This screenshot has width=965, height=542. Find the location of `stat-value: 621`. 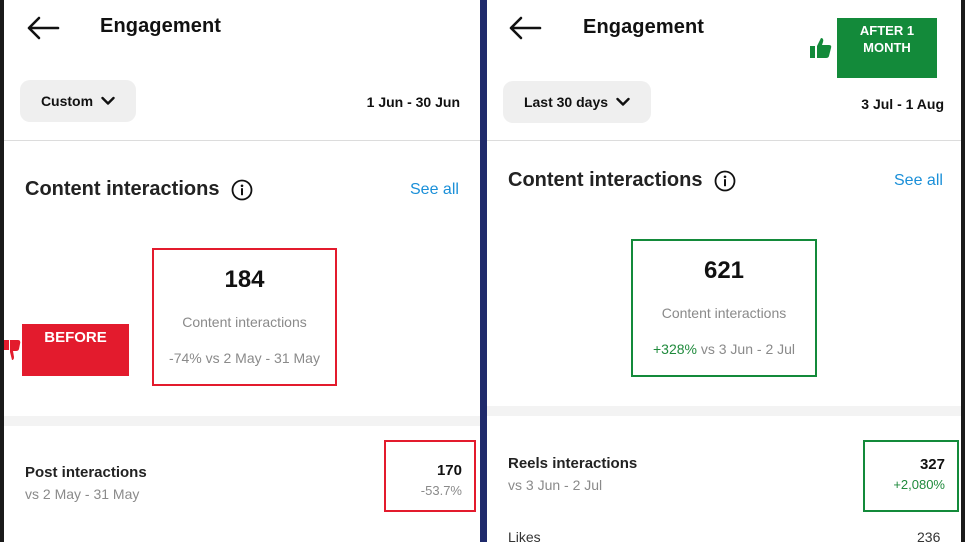

stat-value: 621 is located at coordinates (724, 270).